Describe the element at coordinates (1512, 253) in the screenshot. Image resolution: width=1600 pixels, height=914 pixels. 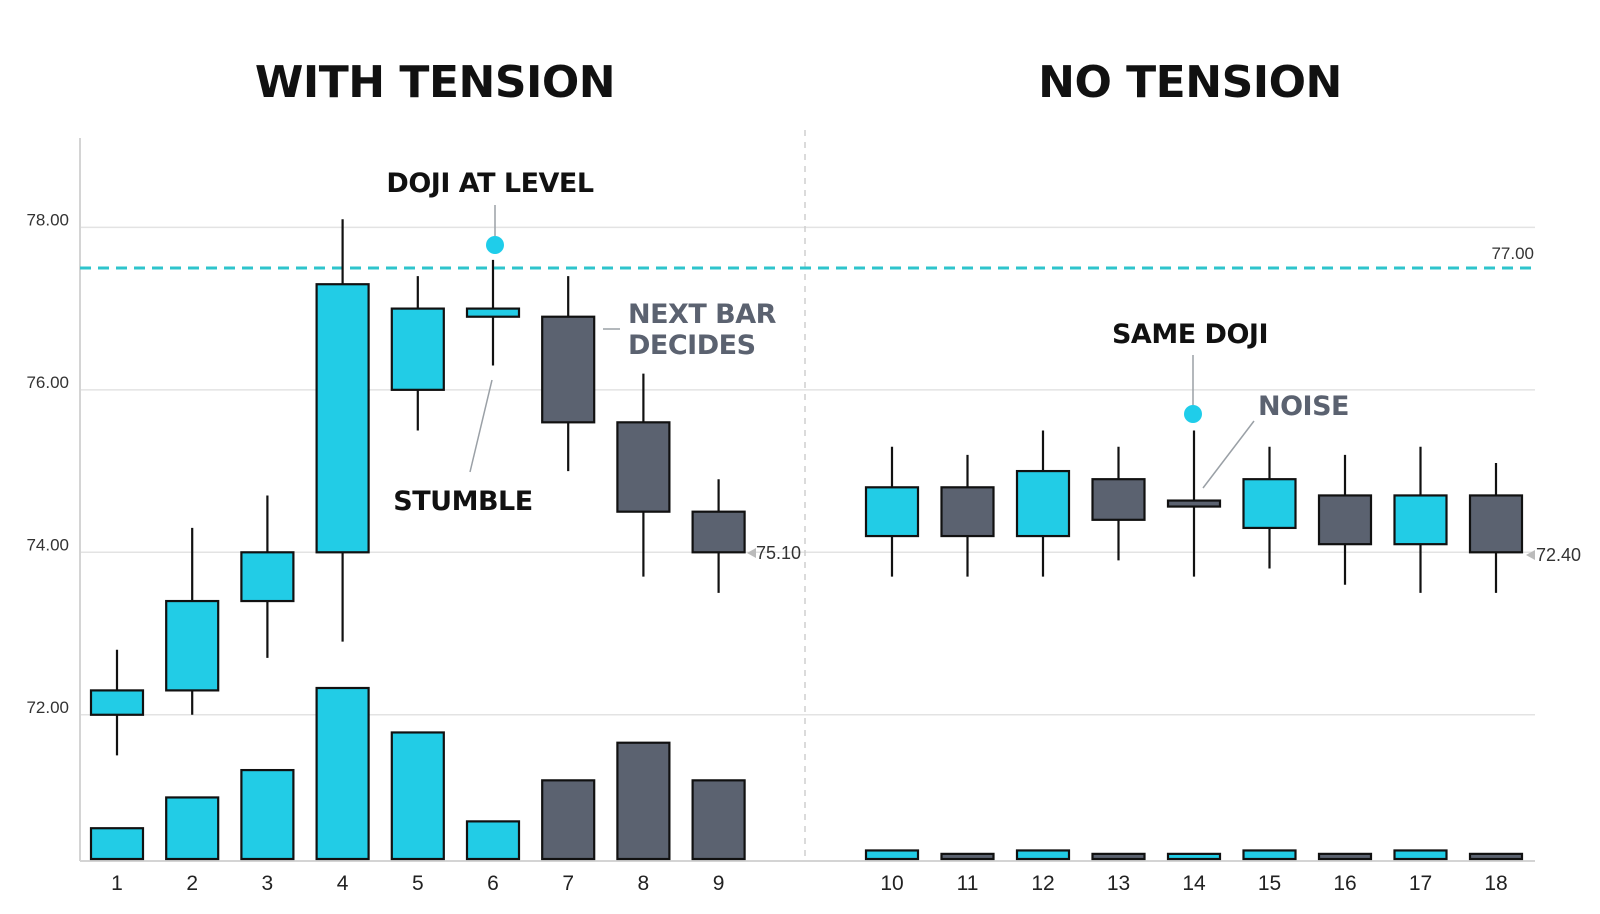
I see `level-price-label: 77.00` at that location.